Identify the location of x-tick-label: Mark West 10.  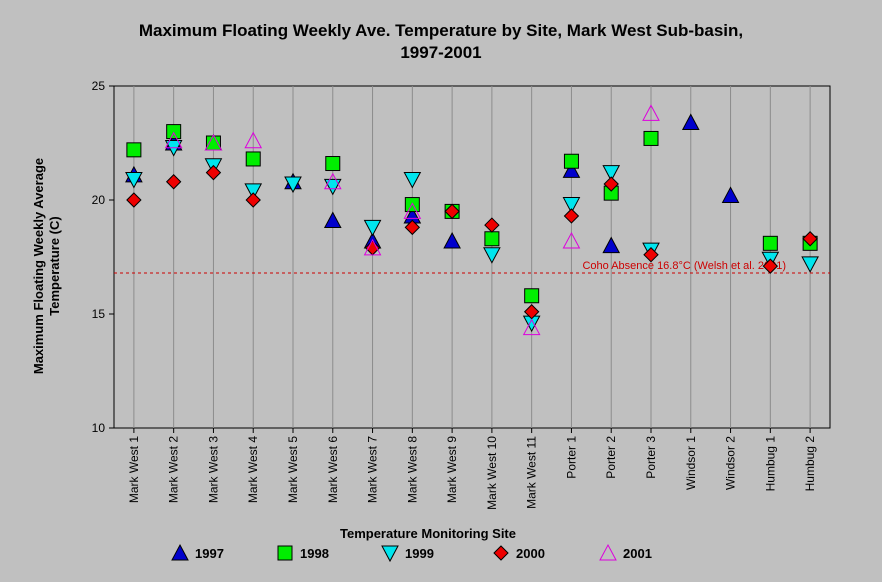
(492, 473).